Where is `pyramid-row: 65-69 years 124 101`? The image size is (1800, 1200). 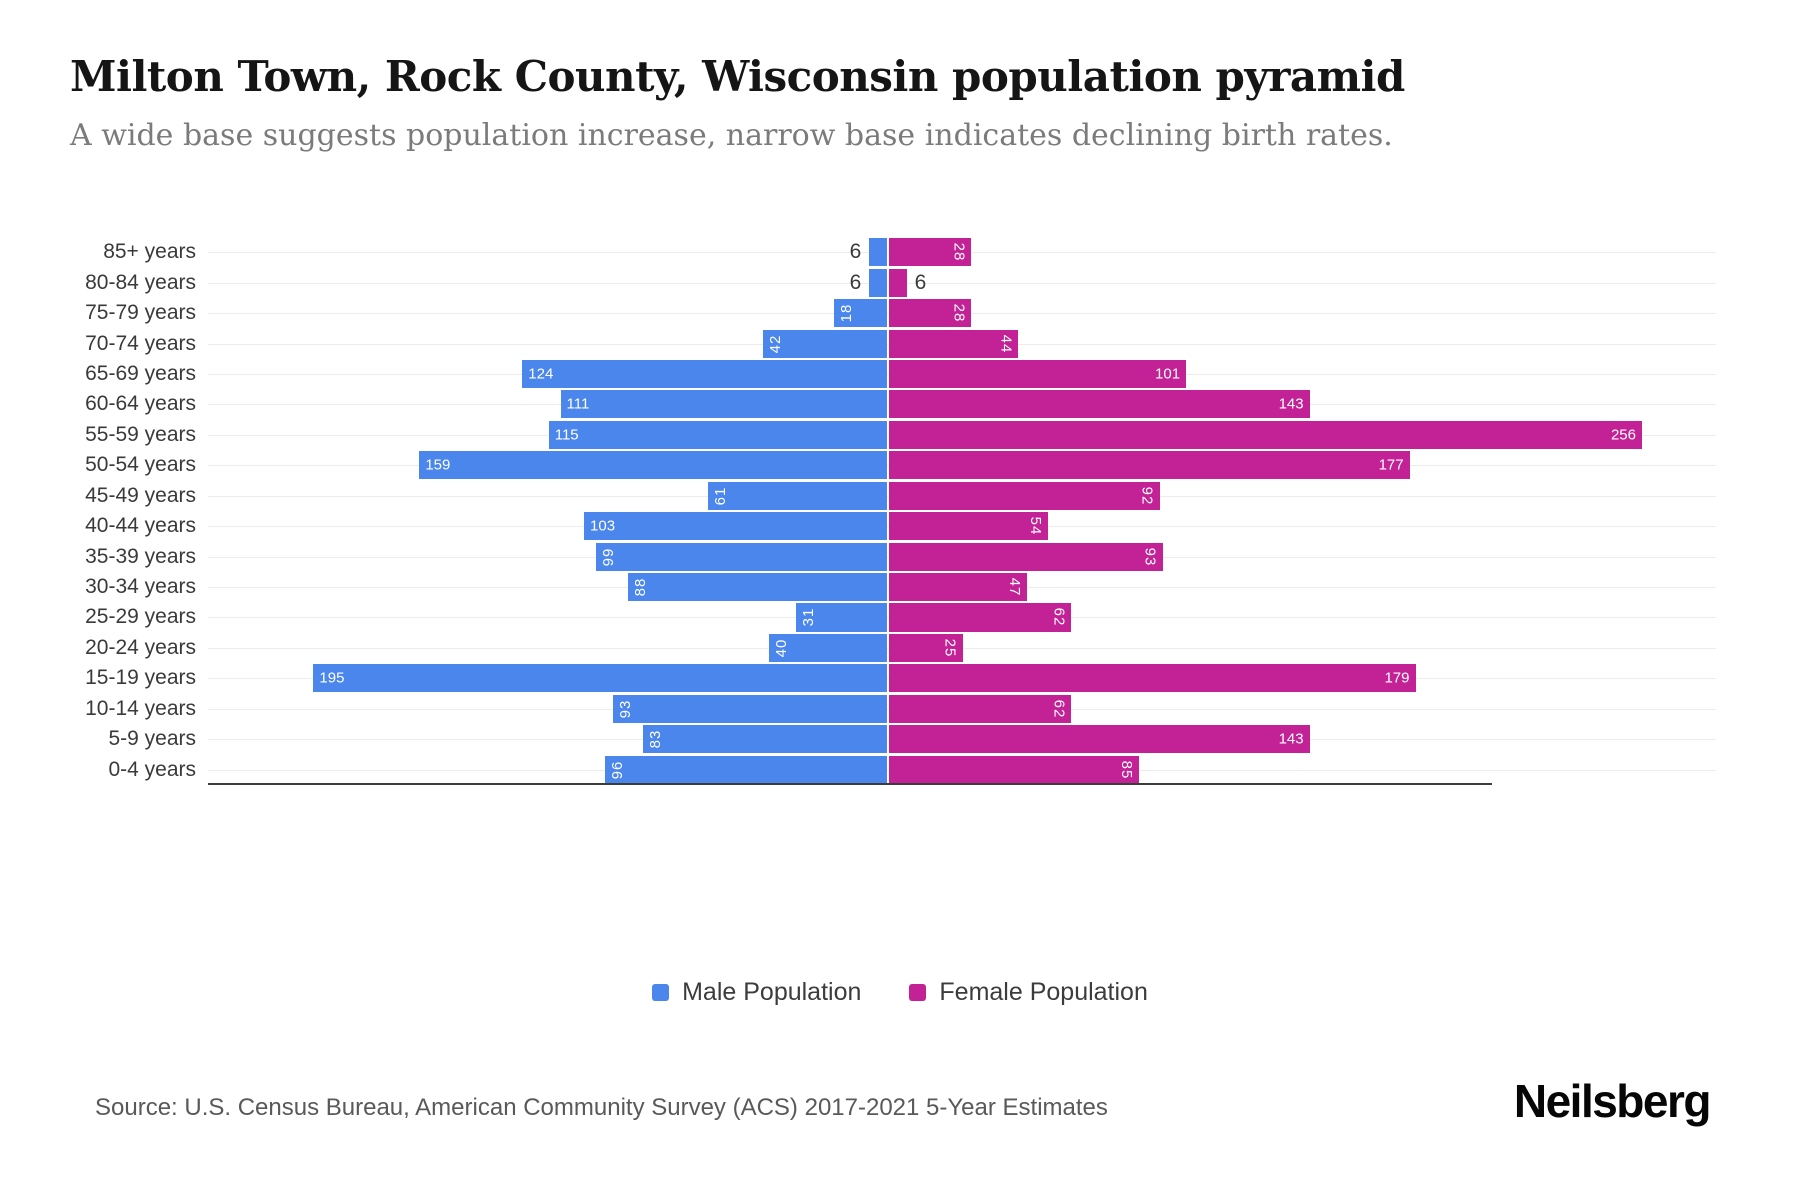
pyramid-row: 65-69 years 124 101 is located at coordinates (900, 374).